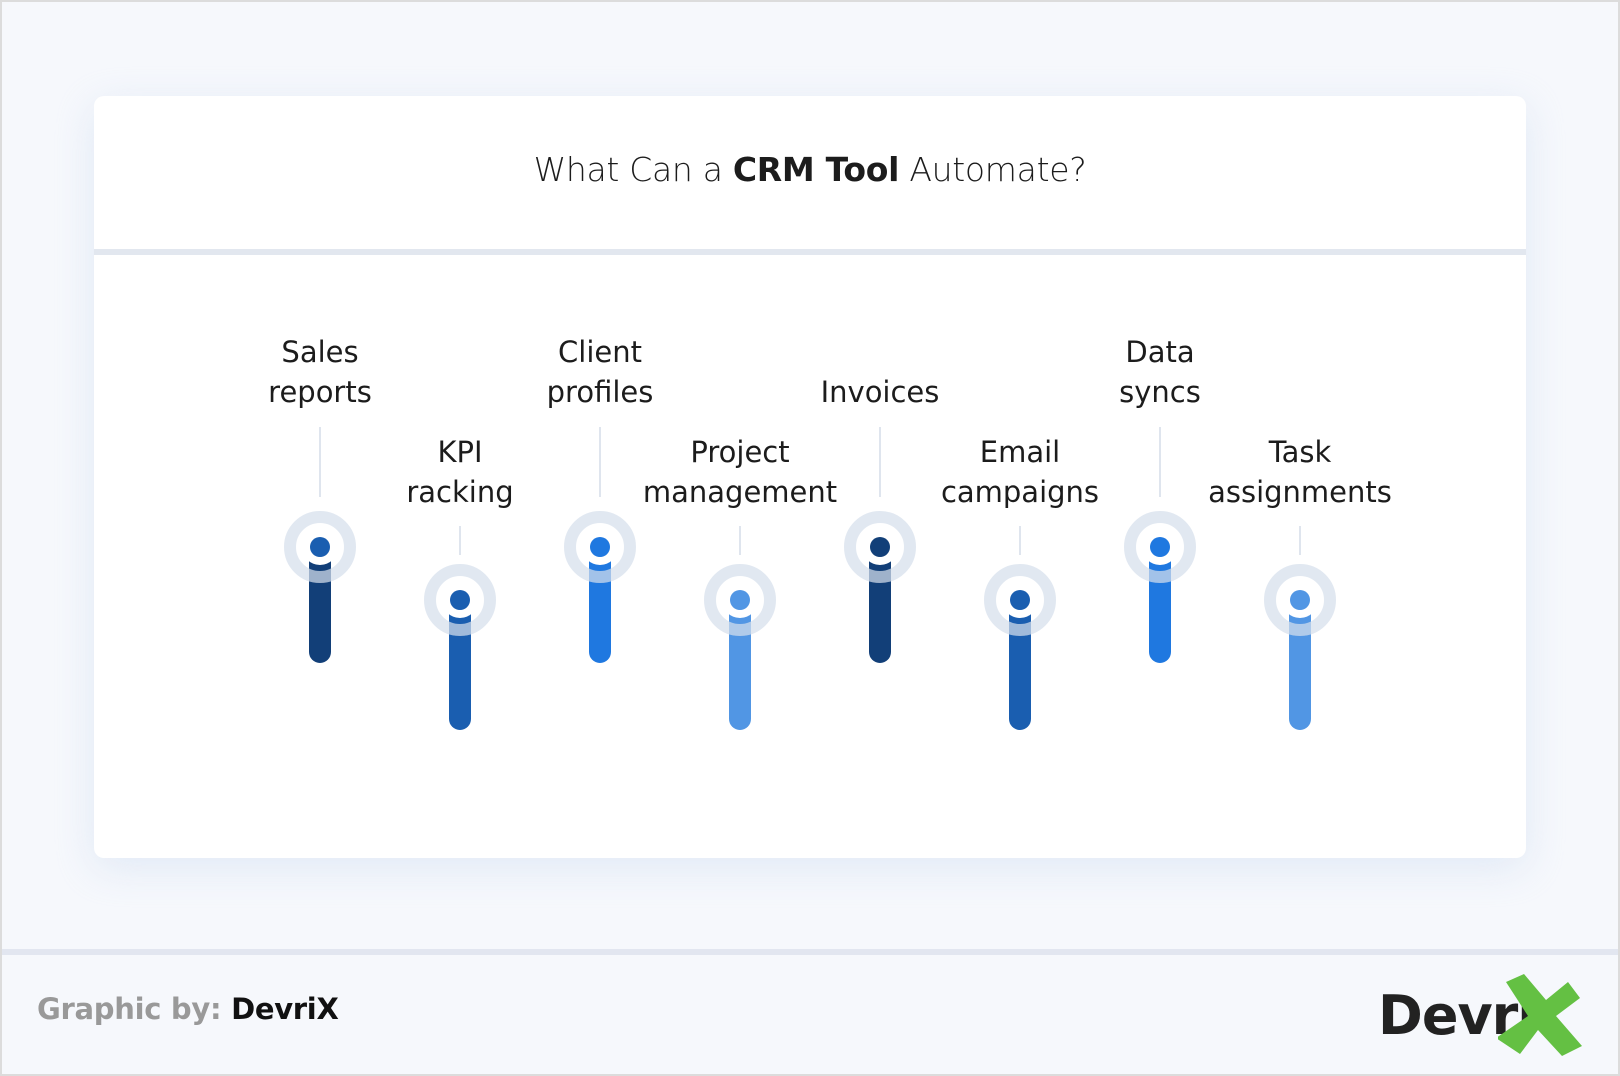 The image size is (1620, 1076). What do you see at coordinates (460, 472) in the screenshot?
I see `item-label-kpi-racking: KPI racking` at bounding box center [460, 472].